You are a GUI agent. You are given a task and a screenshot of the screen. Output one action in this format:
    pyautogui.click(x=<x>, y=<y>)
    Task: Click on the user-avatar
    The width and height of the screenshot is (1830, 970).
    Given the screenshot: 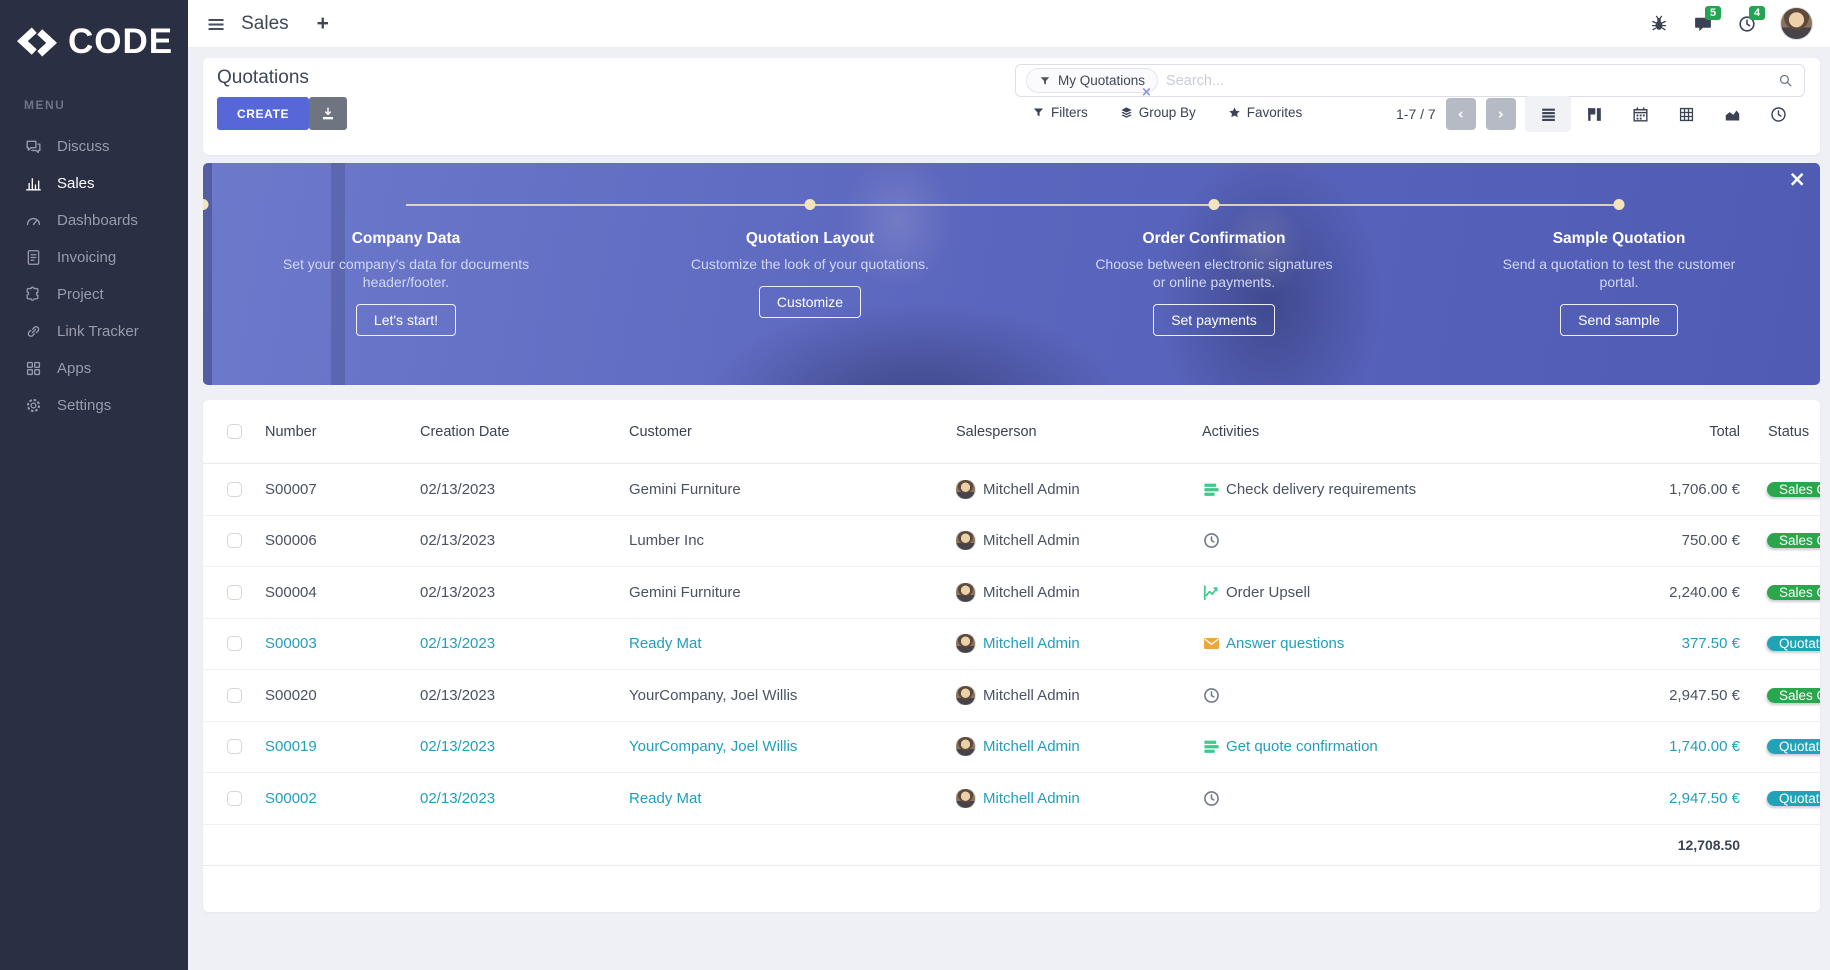 What is the action you would take?
    pyautogui.click(x=1796, y=23)
    